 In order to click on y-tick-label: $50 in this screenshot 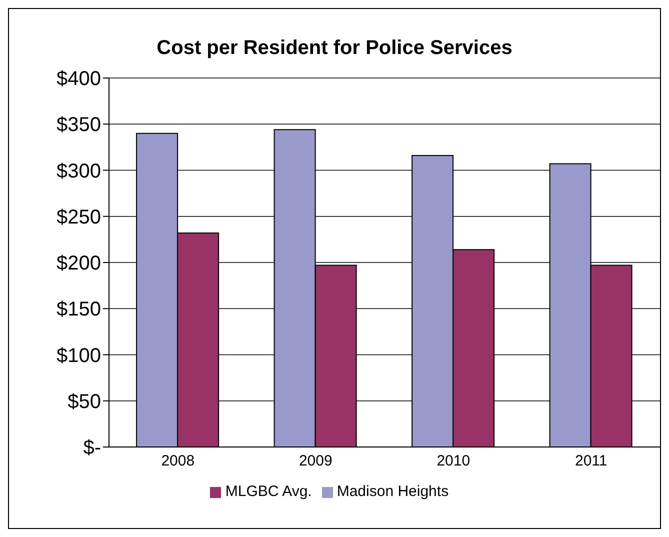, I will do `click(84, 401)`.